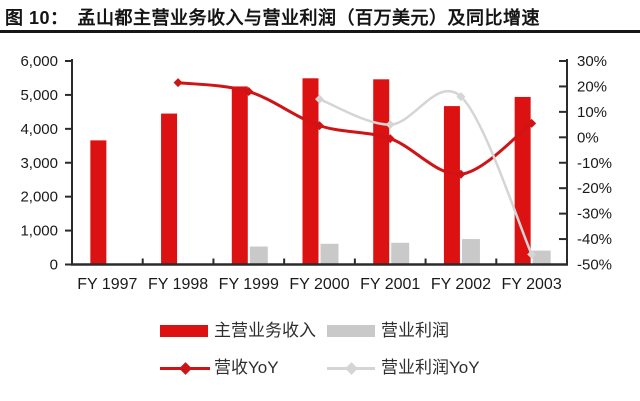 This screenshot has height=401, width=640. What do you see at coordinates (107, 284) in the screenshot?
I see `x-category-label: FY 1997` at bounding box center [107, 284].